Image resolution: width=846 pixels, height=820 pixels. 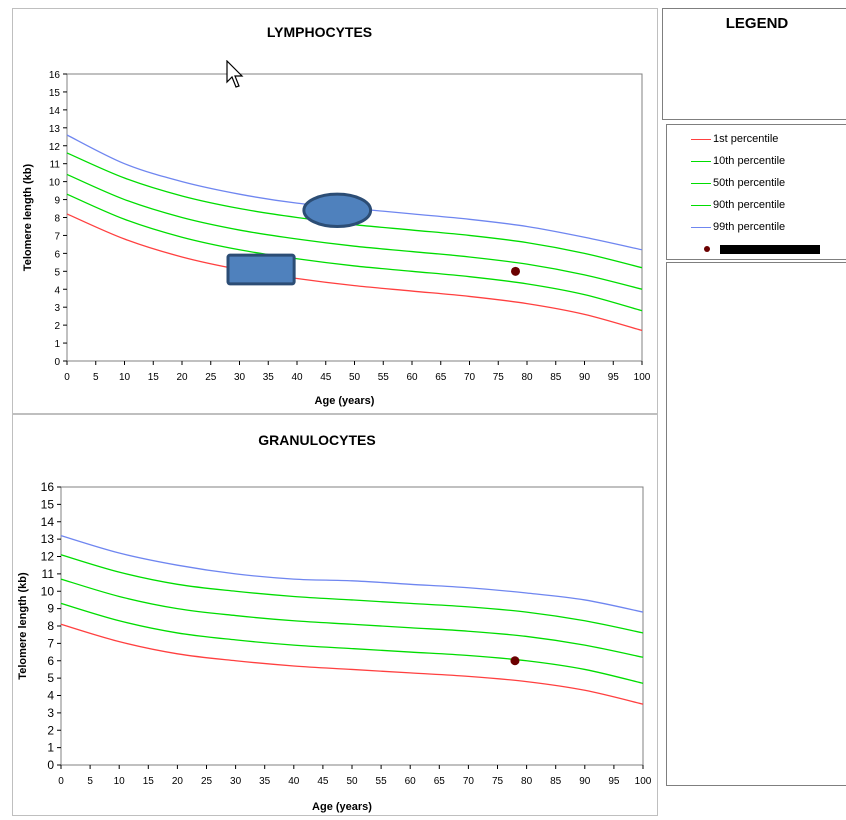 I want to click on series-line-99th-percentile, so click(x=352, y=574).